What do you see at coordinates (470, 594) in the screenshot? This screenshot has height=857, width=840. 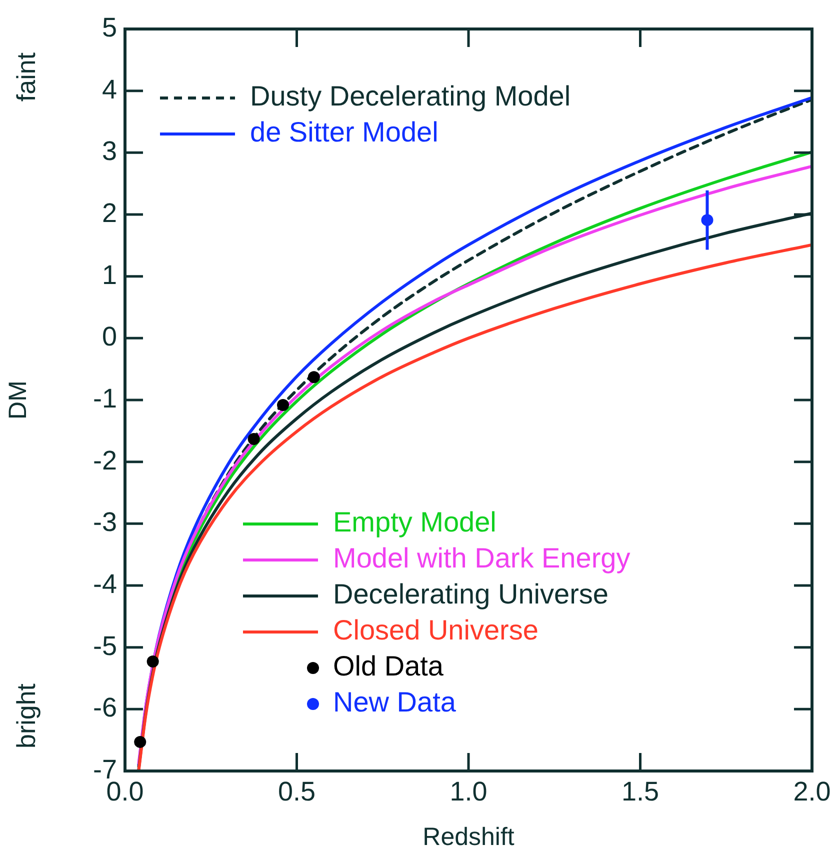 I see `legend-label: Decelerating Universe` at bounding box center [470, 594].